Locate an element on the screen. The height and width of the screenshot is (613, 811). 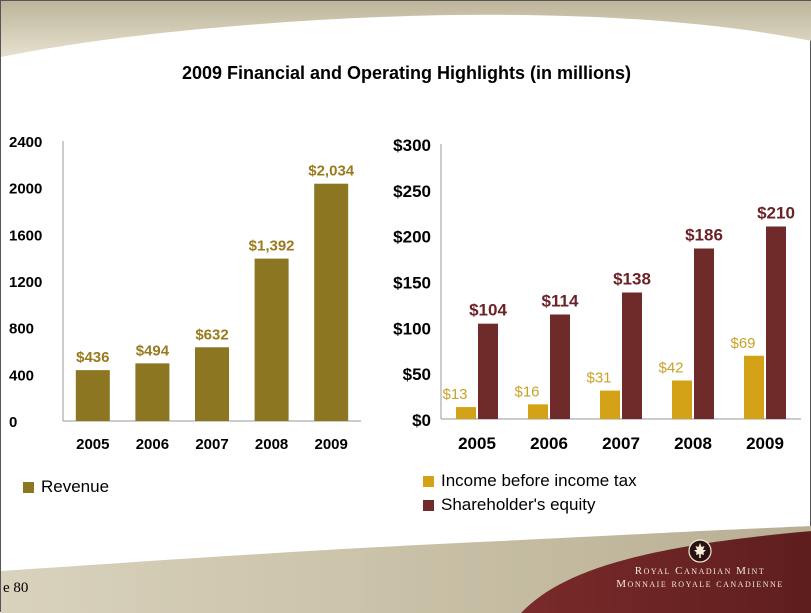
income-data-label: $31 is located at coordinates (598, 378).